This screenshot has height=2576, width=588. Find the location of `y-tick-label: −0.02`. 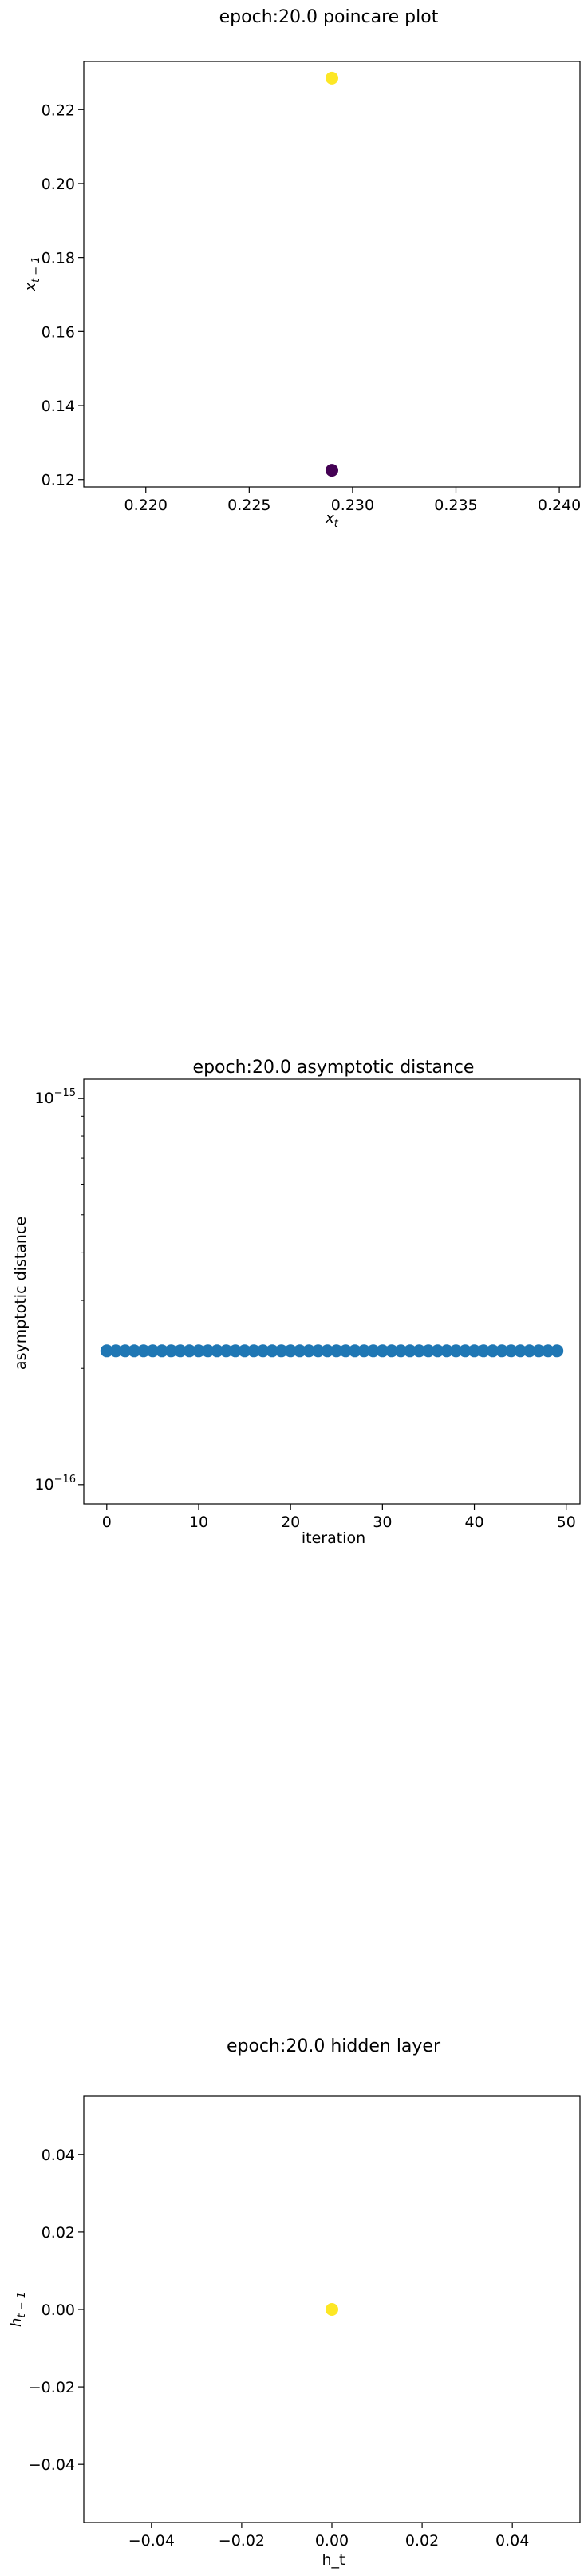

y-tick-label: −0.02 is located at coordinates (52, 2387).